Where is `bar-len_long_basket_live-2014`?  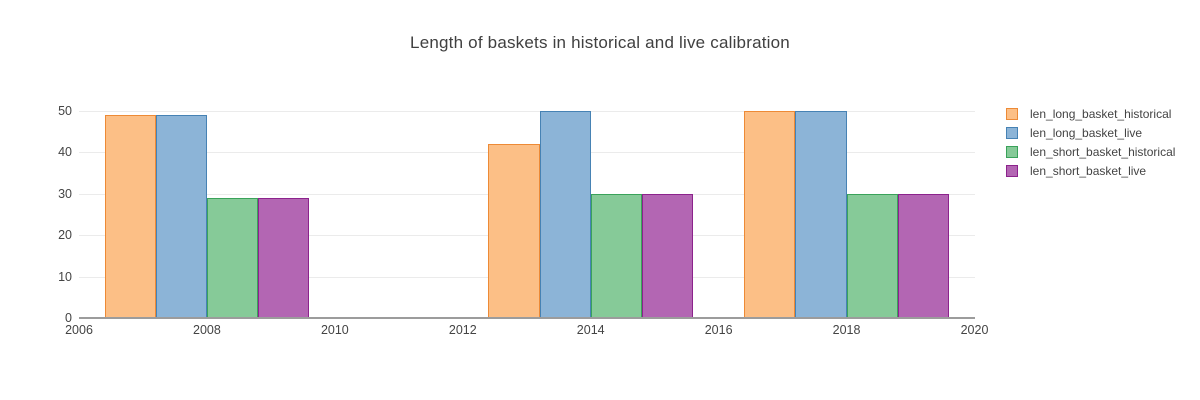 bar-len_long_basket_live-2014 is located at coordinates (565, 214).